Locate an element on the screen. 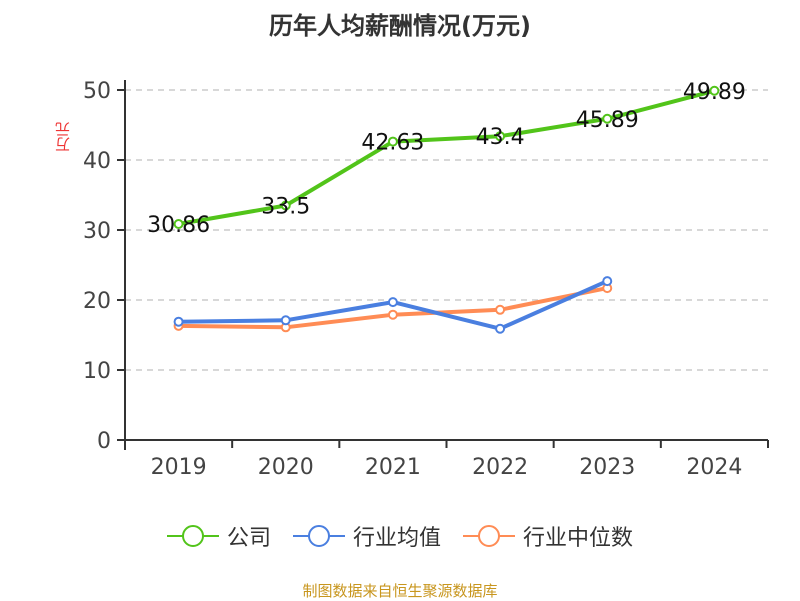 The image size is (800, 601). legend-item: 行业均值 is located at coordinates (366, 536).